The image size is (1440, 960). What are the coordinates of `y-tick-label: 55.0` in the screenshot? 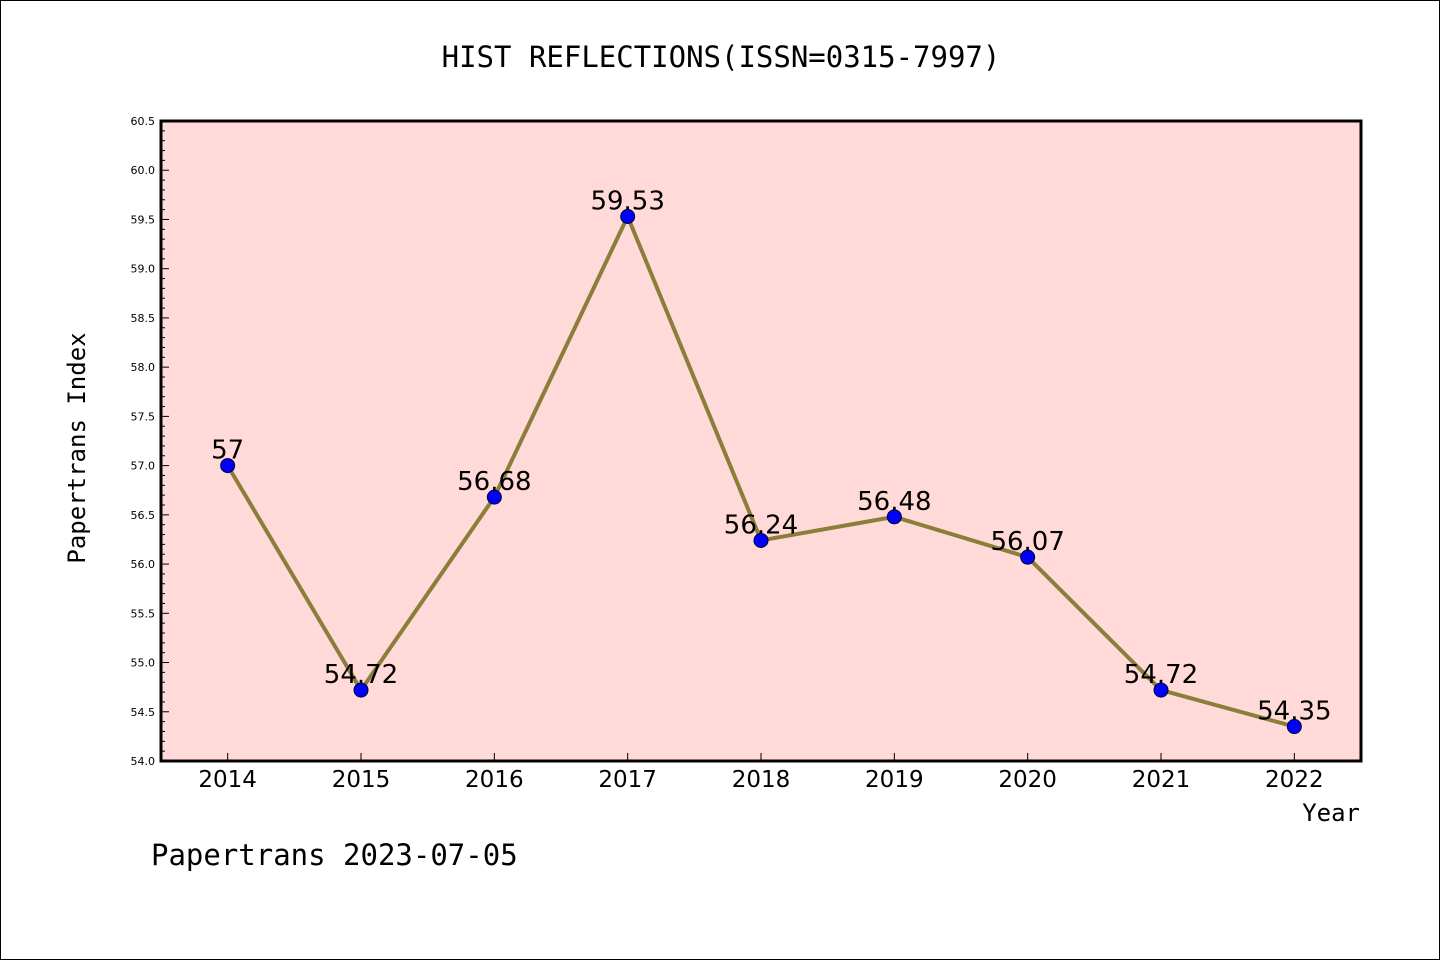 It's located at (143, 663).